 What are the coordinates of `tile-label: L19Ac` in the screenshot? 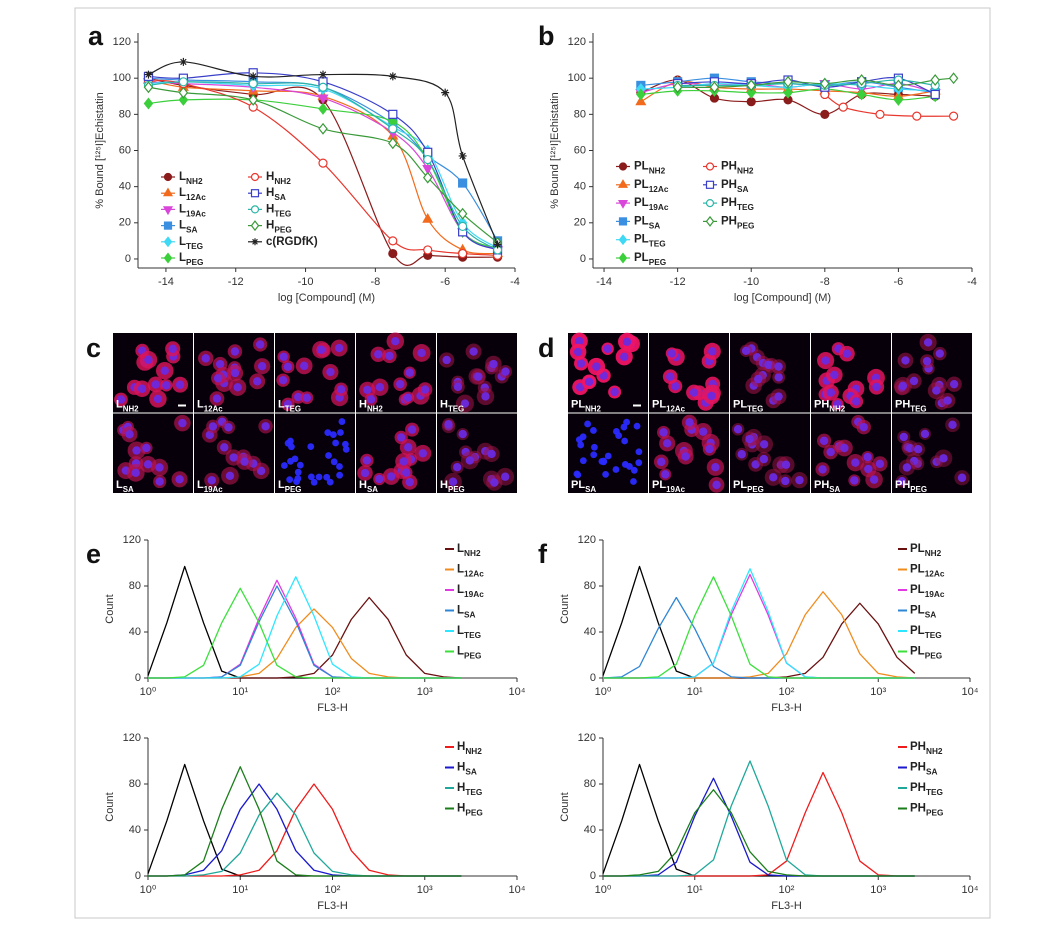 It's located at (210, 486).